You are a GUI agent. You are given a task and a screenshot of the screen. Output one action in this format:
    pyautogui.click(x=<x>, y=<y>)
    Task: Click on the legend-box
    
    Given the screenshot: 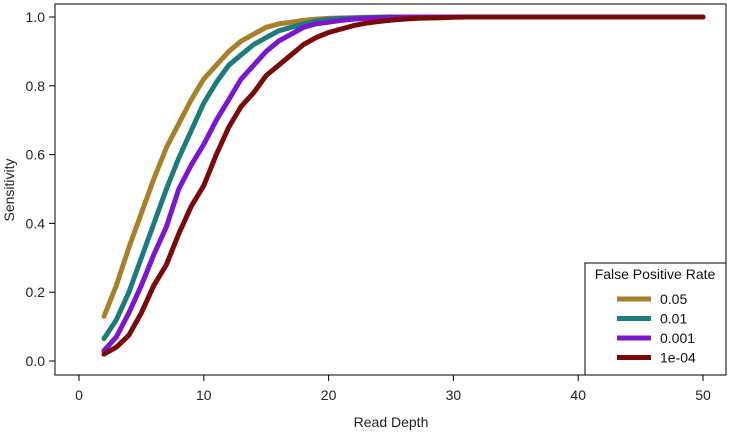 What is the action you would take?
    pyautogui.click(x=655, y=319)
    